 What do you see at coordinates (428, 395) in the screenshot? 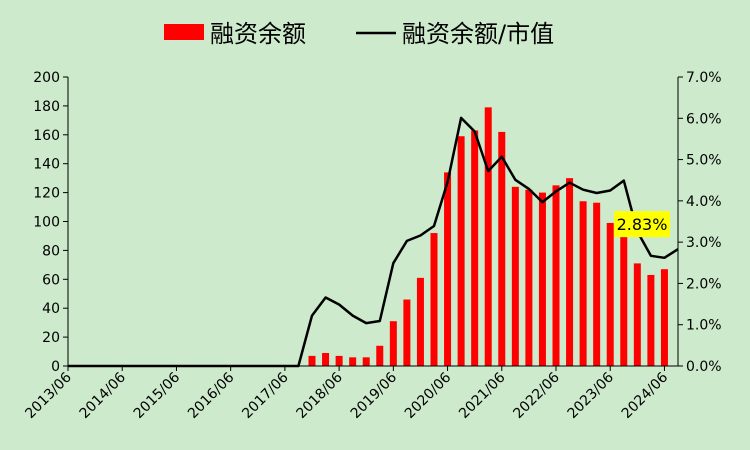
I see `x-tick-label: 2020/06` at bounding box center [428, 395].